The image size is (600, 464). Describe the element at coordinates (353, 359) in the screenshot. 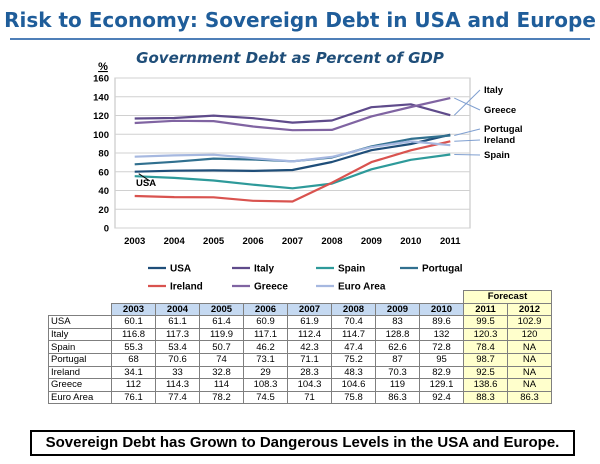

I see `table-cell: 75.2` at that location.